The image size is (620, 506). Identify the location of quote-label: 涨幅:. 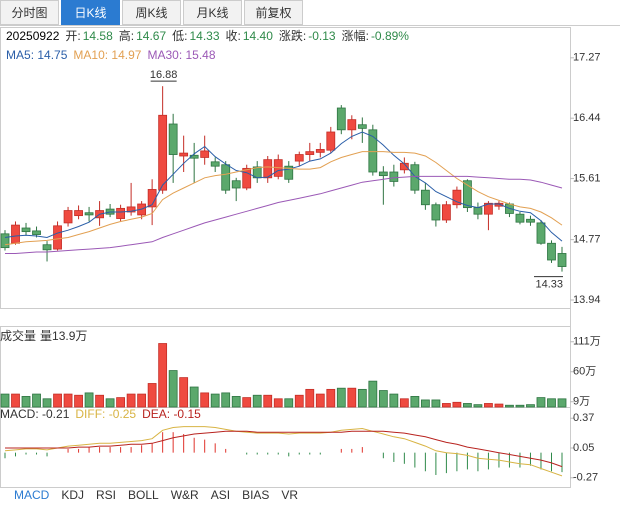
(355, 36).